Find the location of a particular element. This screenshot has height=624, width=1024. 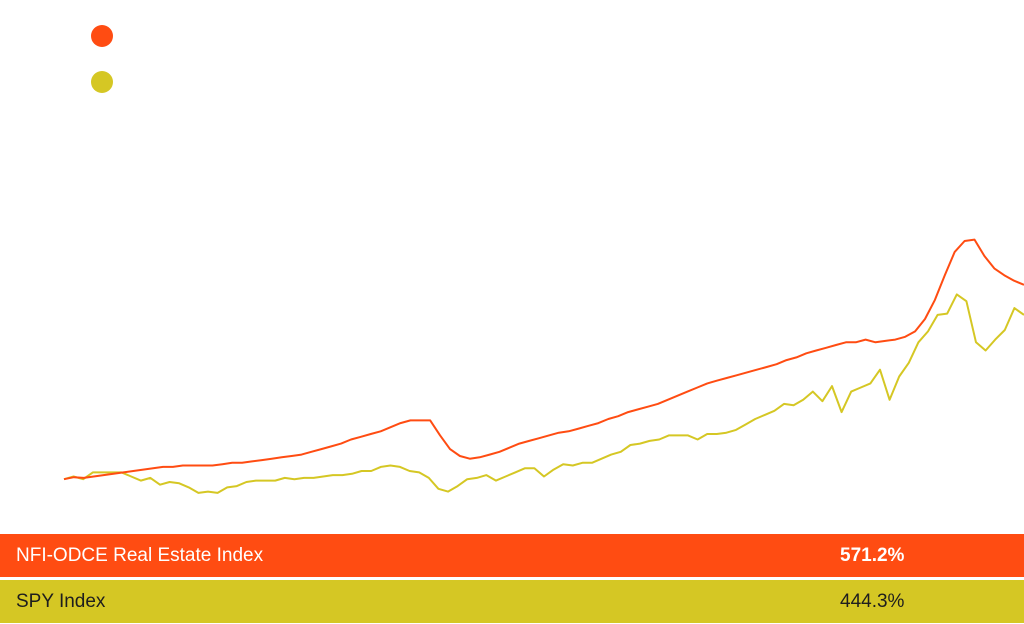

legend-dot-spy is located at coordinates (102, 82).